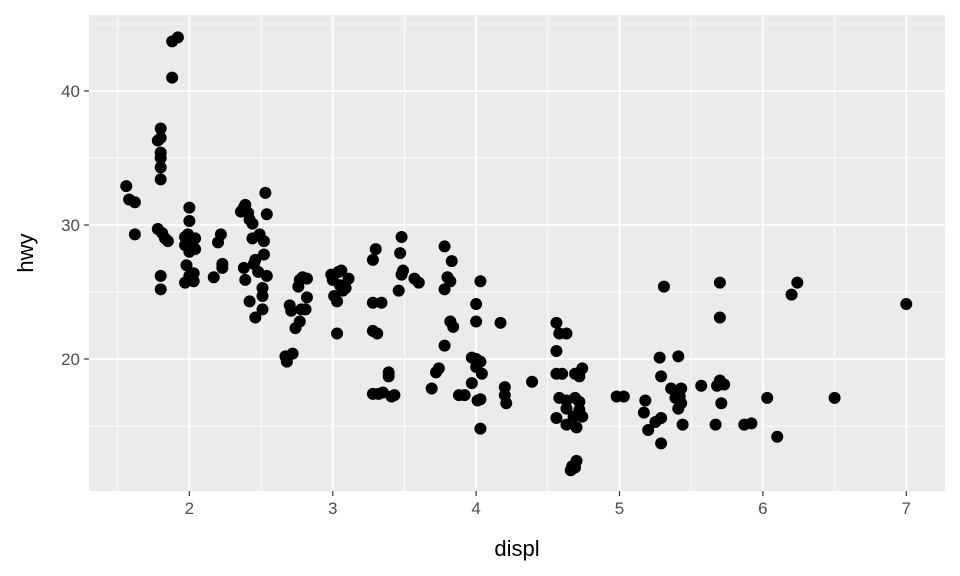 The width and height of the screenshot is (960, 576). Describe the element at coordinates (25, 252) in the screenshot. I see `y-axis-title: hwy` at that location.